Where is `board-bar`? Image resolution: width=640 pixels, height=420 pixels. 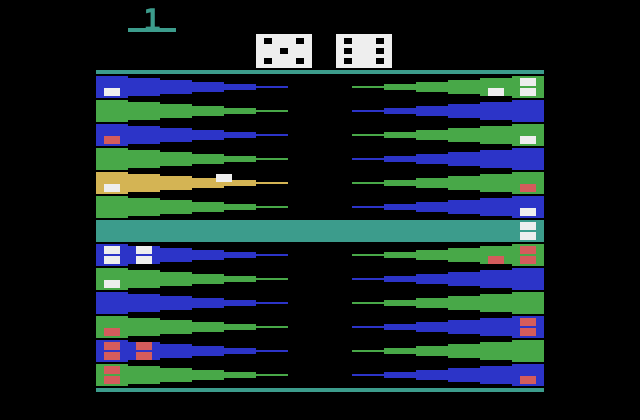 board-bar is located at coordinates (320, 231).